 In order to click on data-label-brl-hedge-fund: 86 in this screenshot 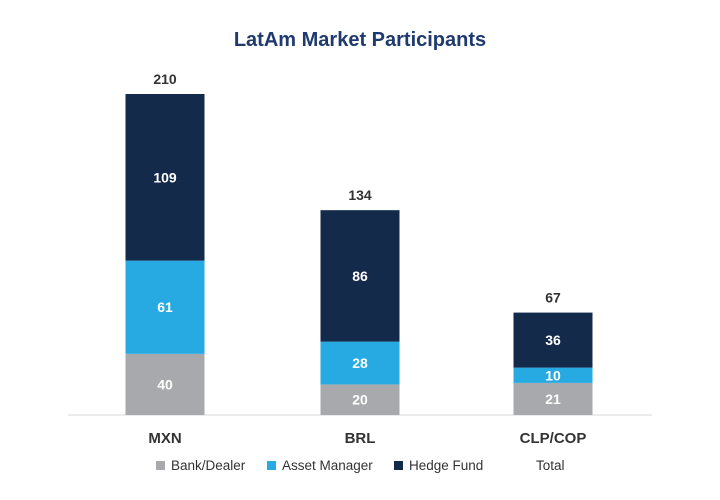, I will do `click(360, 276)`.